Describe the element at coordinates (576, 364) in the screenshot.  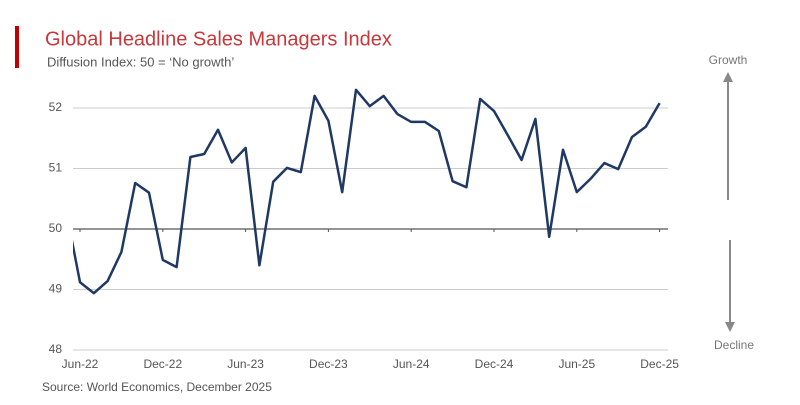
I see `x-tick-label: Jun-25` at that location.